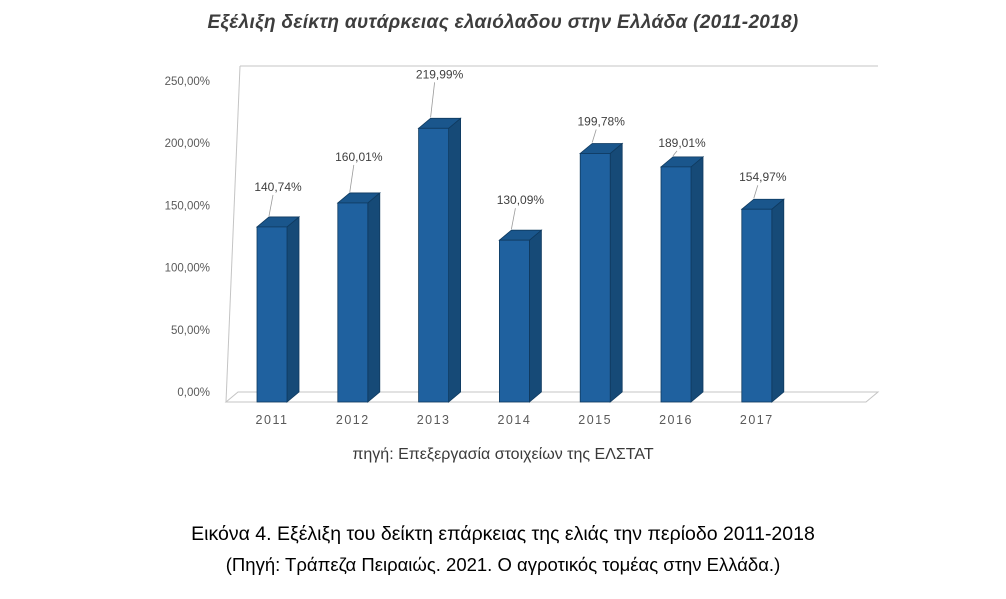  What do you see at coordinates (503, 454) in the screenshot?
I see `chart-source-note: πηγή: Επεξεργασία στοιχείων της ΕΛΣΤΑΤ` at bounding box center [503, 454].